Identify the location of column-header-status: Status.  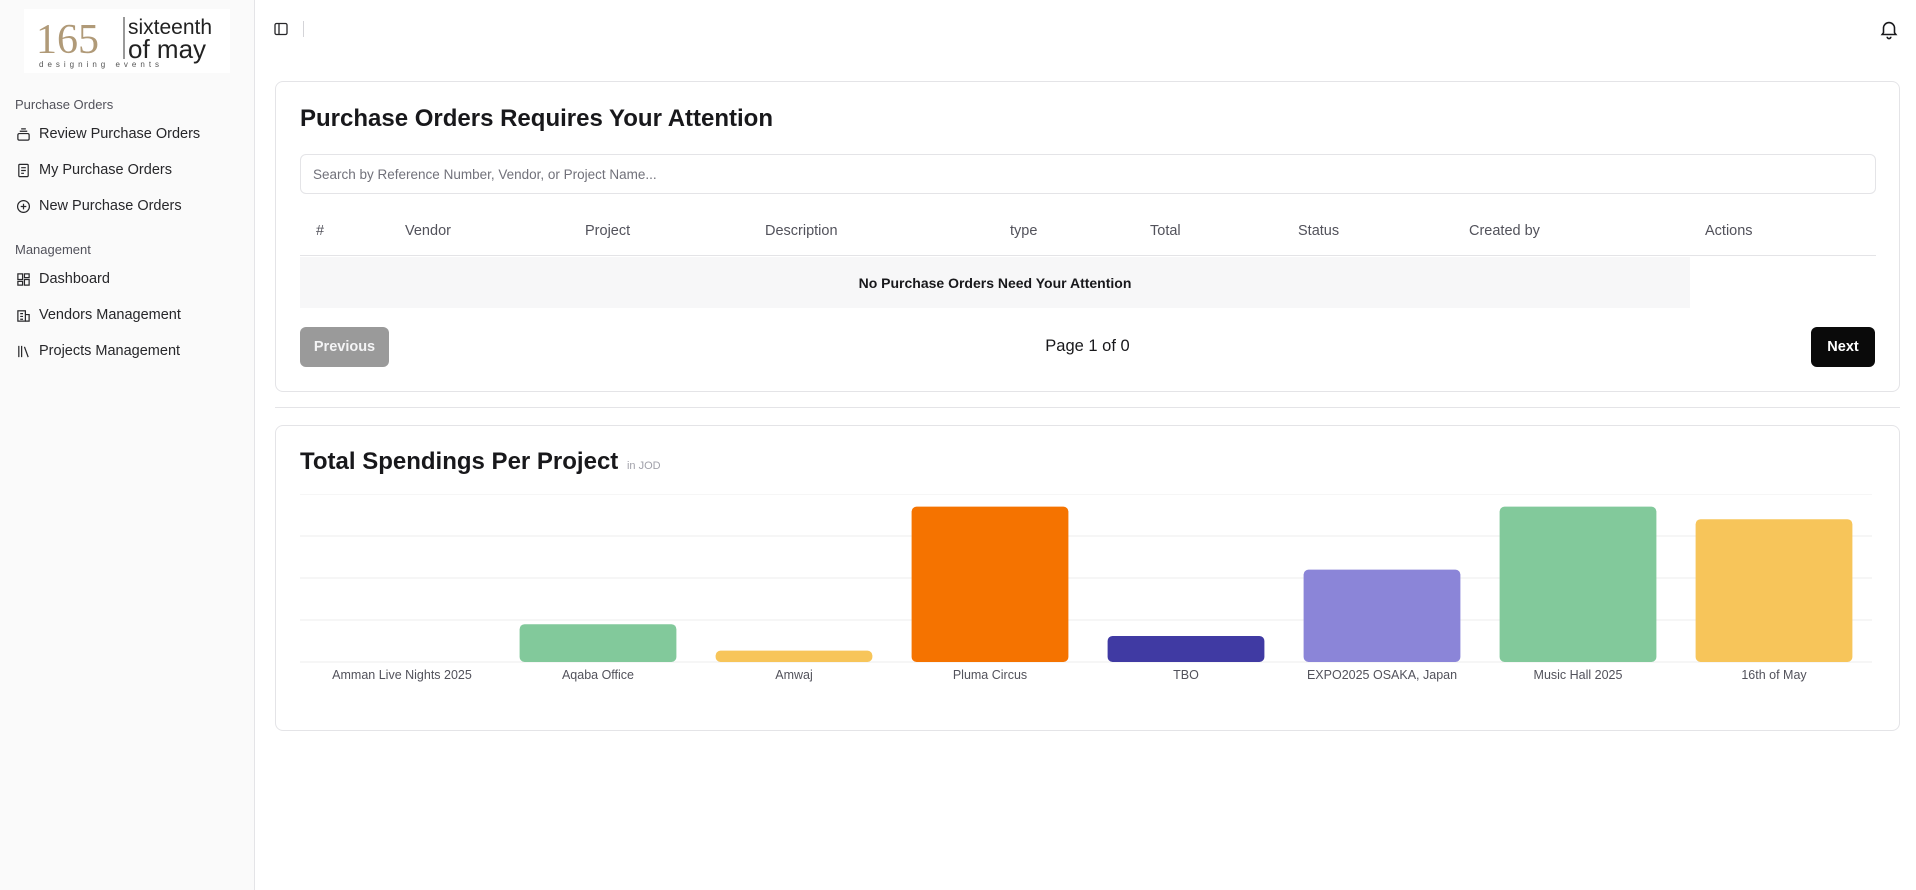
(1319, 231).